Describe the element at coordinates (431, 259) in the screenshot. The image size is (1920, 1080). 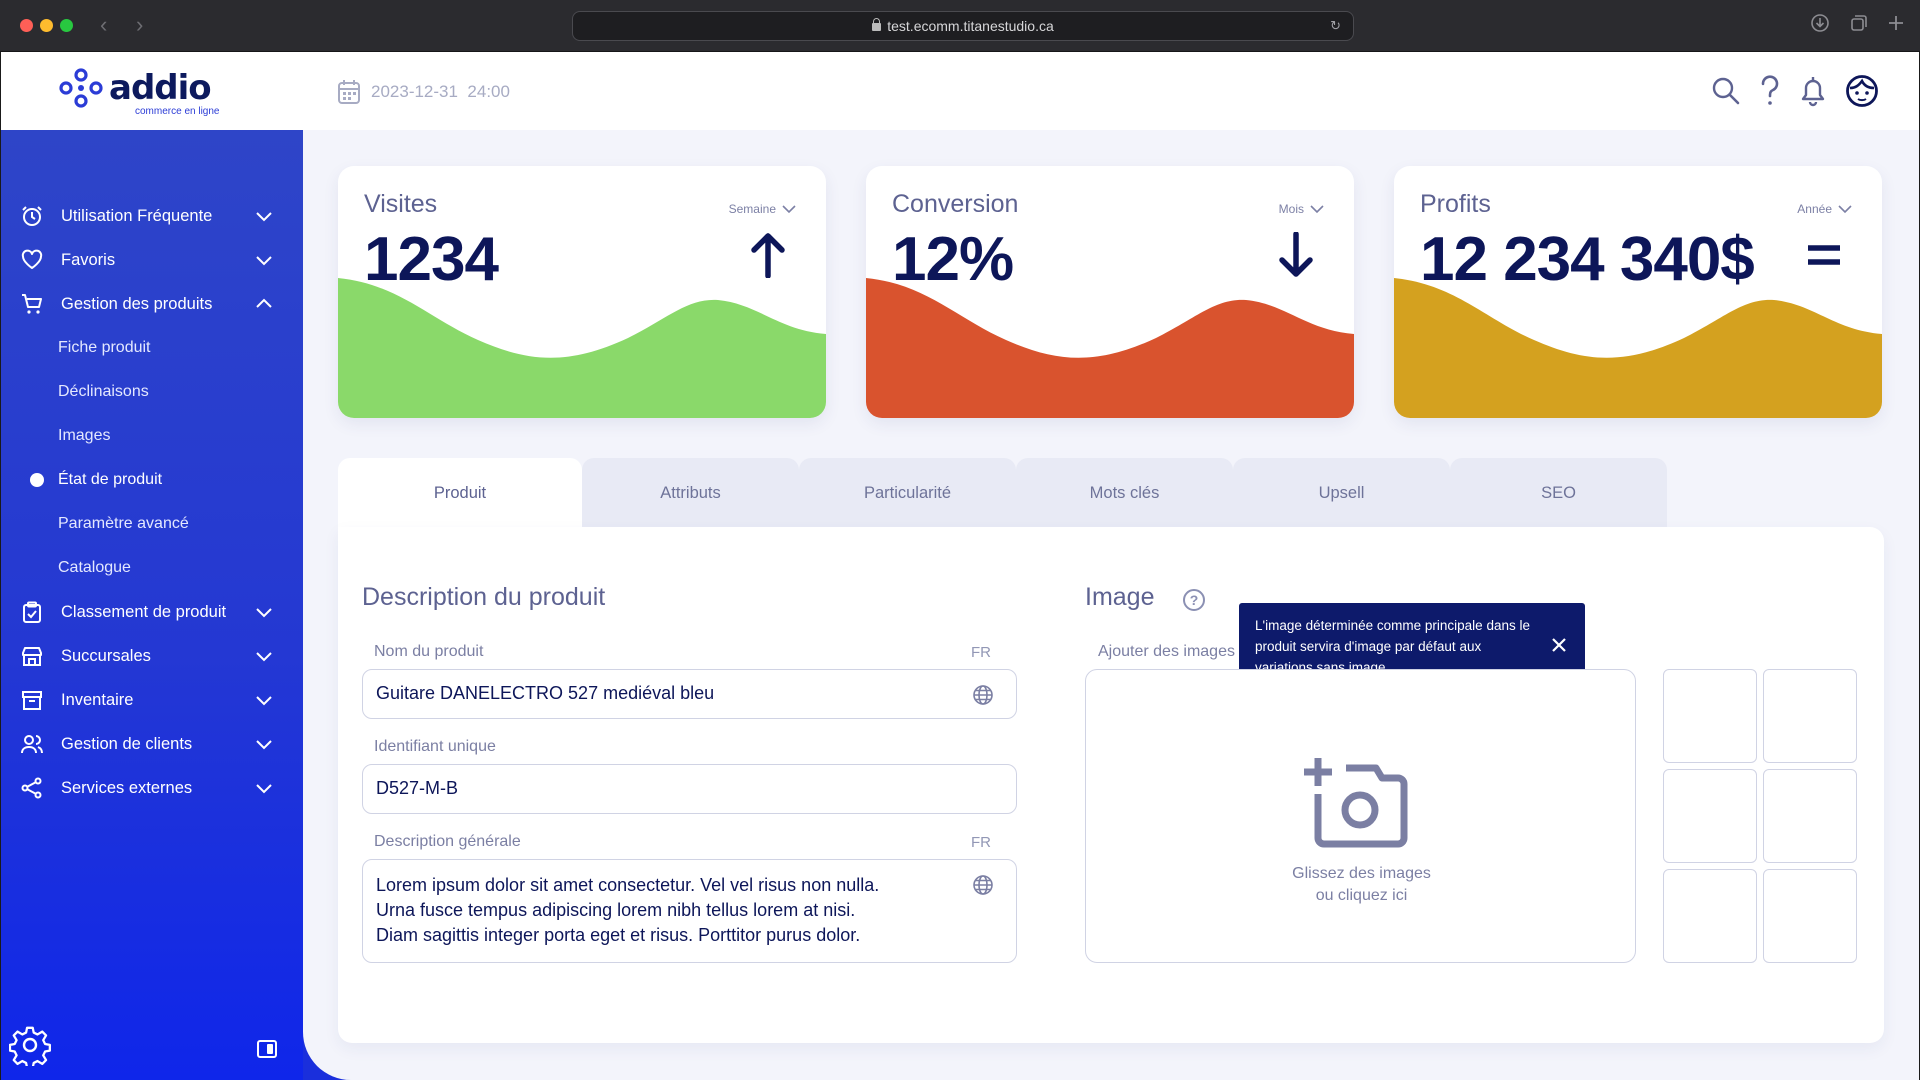
I see `kpi-value: 1234` at that location.